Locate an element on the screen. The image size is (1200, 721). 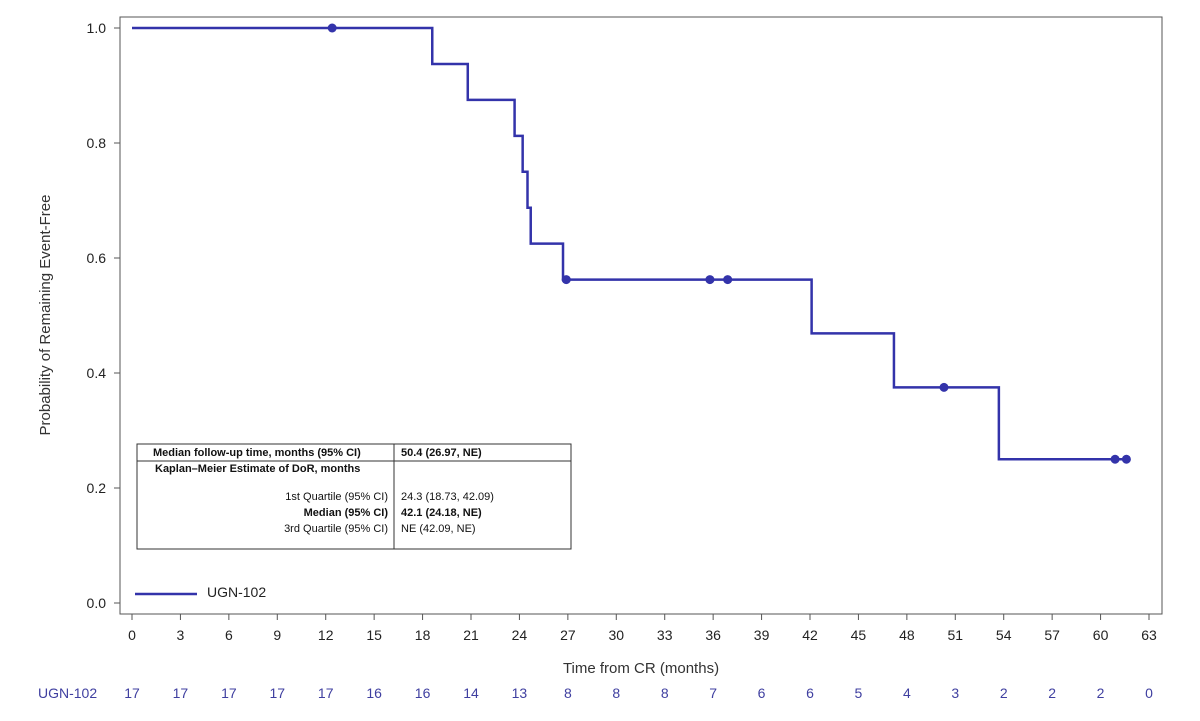
x-tick-label: 30 is located at coordinates (616, 635).